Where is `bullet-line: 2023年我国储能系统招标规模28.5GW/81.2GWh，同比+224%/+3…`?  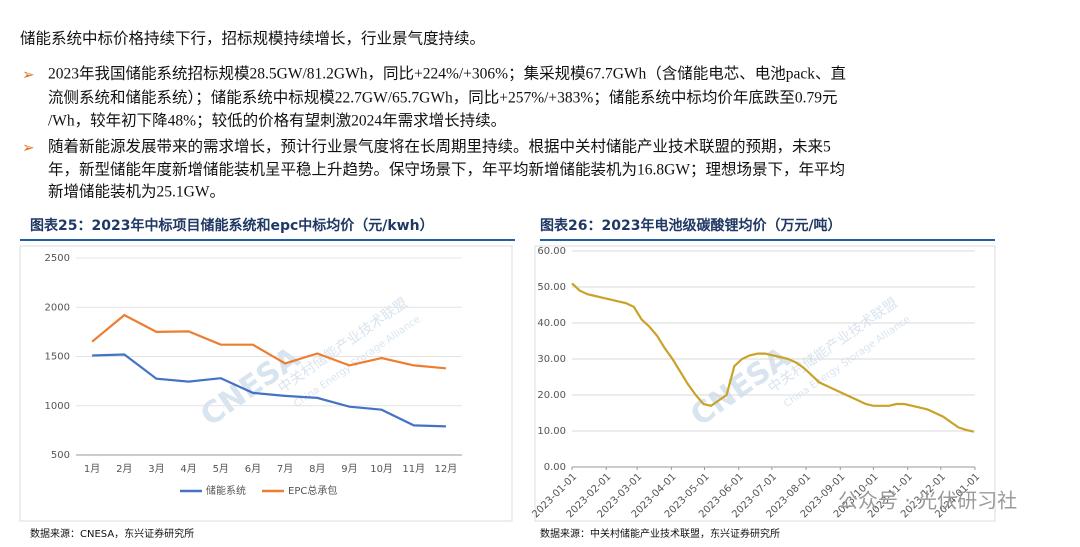
bullet-line: 2023年我国储能系统招标规模28.5GW/81.2GWh，同比+224%/+3… is located at coordinates (447, 74).